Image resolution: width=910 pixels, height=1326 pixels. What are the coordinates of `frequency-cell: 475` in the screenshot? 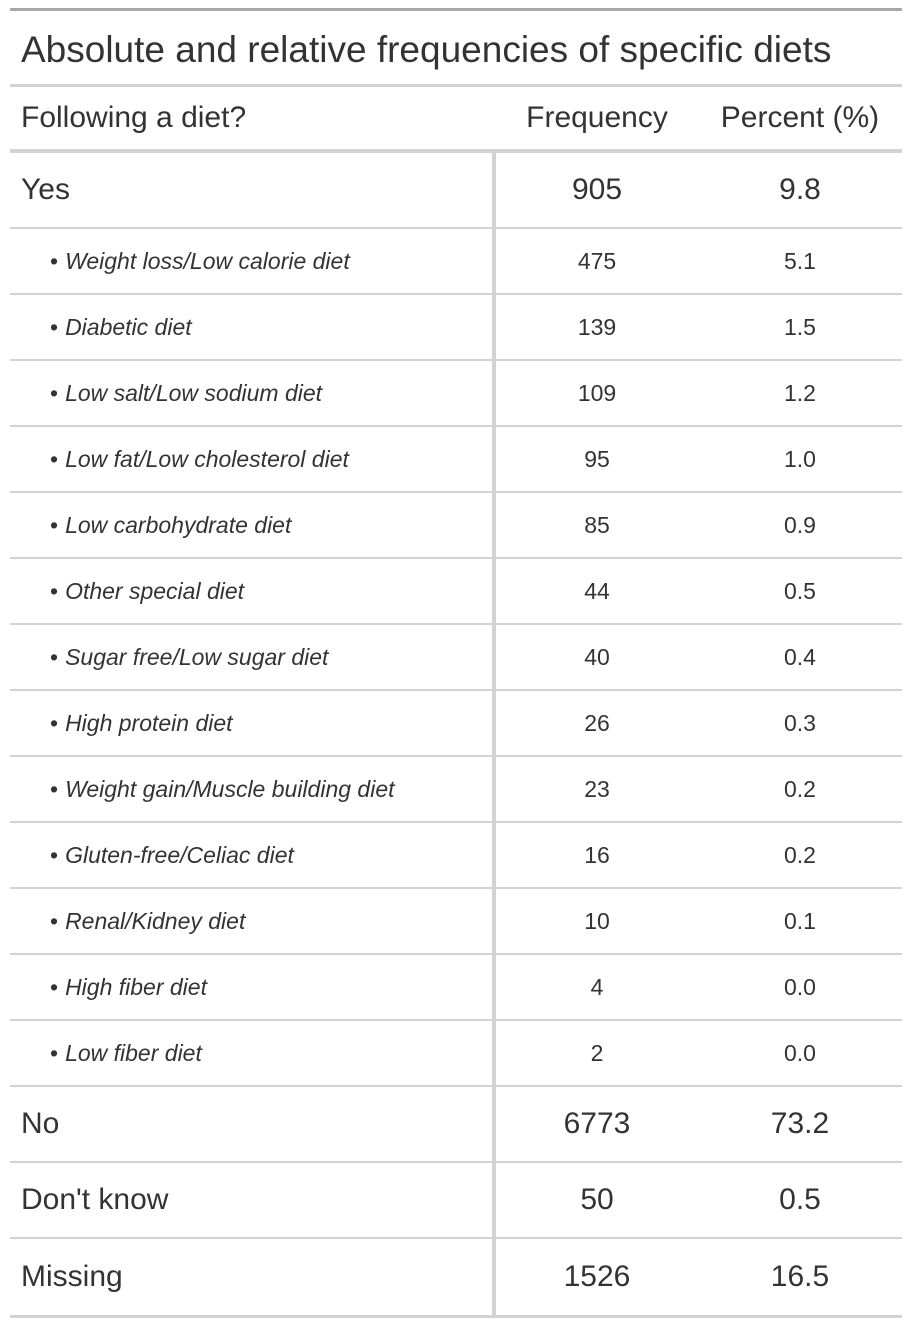 It's located at (597, 260).